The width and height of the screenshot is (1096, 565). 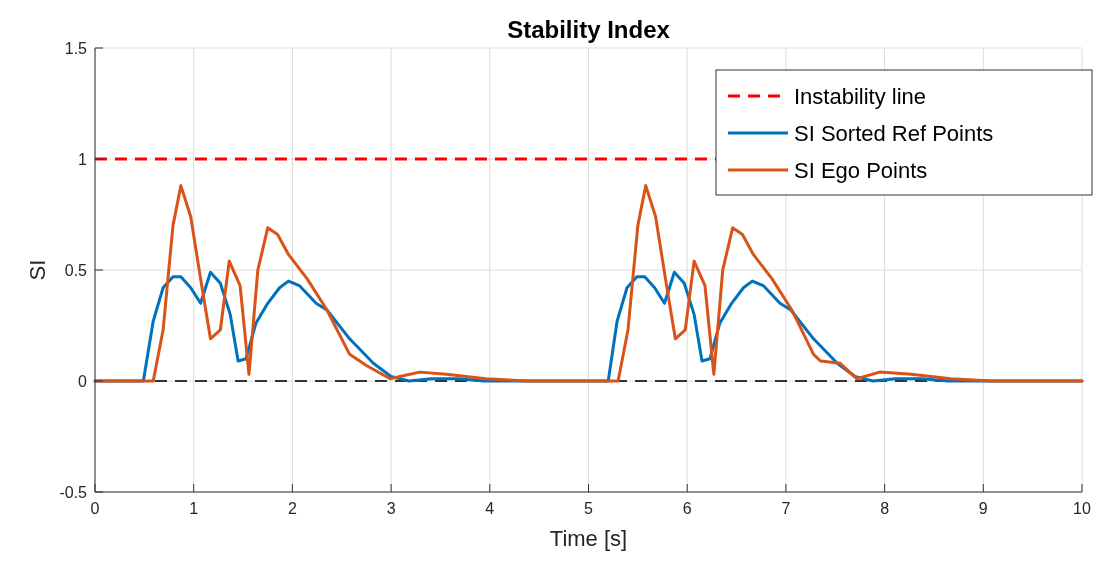 I want to click on legend-label: Instability line, so click(x=860, y=96).